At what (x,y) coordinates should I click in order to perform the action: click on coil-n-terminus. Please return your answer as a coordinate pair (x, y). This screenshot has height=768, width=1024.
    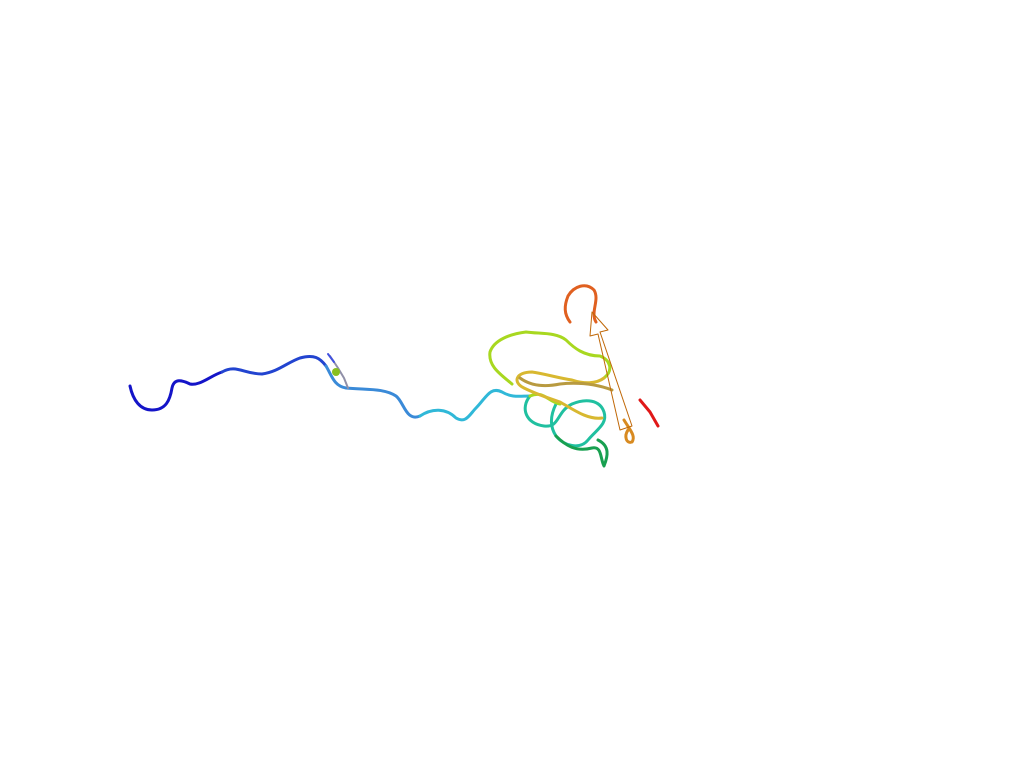
    Looking at the image, I should click on (176, 391).